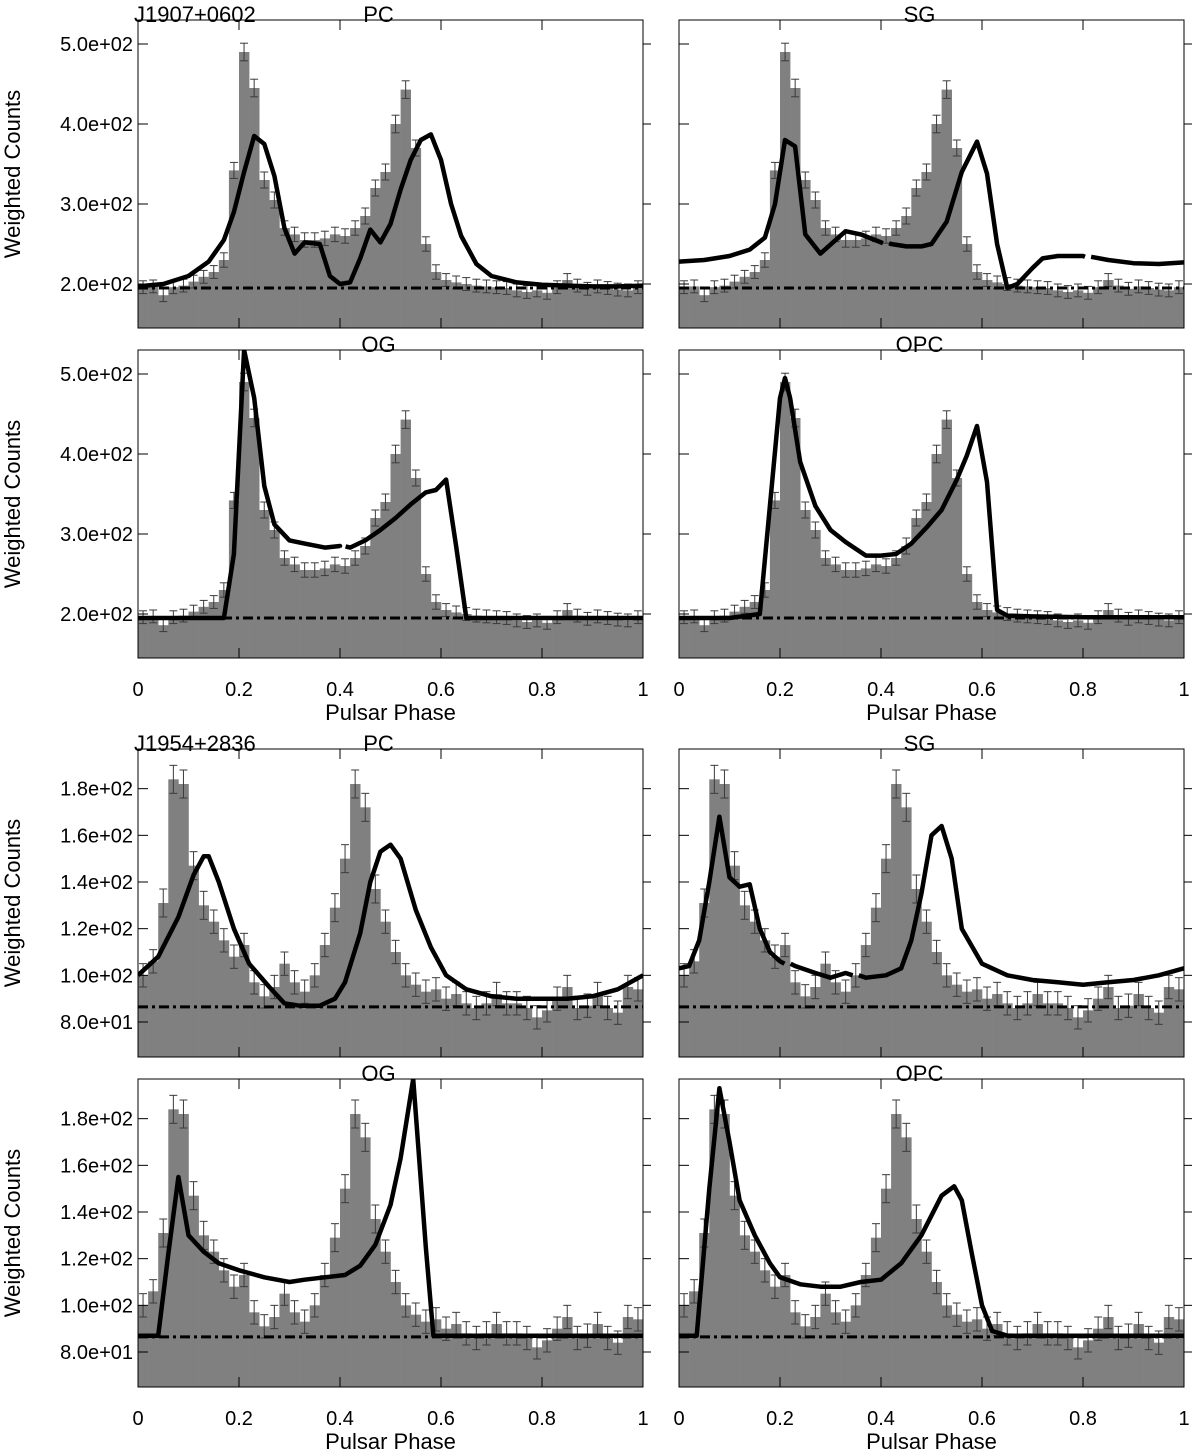  Describe the element at coordinates (239, 1419) in the screenshot. I see `x-tick-label: 0.2` at that location.